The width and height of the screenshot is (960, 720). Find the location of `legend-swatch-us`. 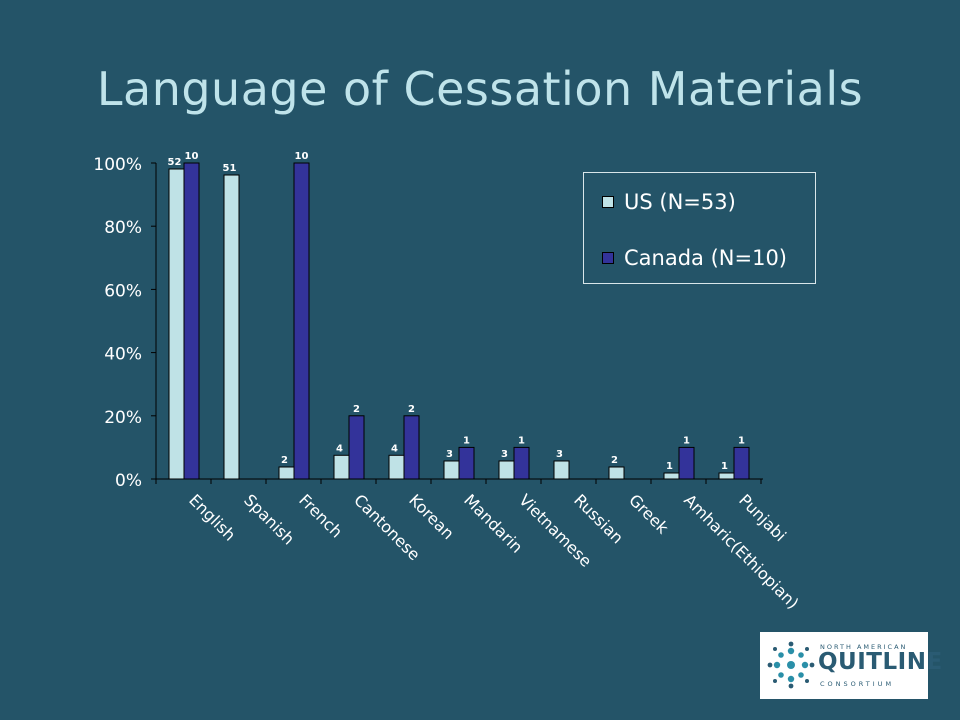

legend-swatch-us is located at coordinates (608, 202).